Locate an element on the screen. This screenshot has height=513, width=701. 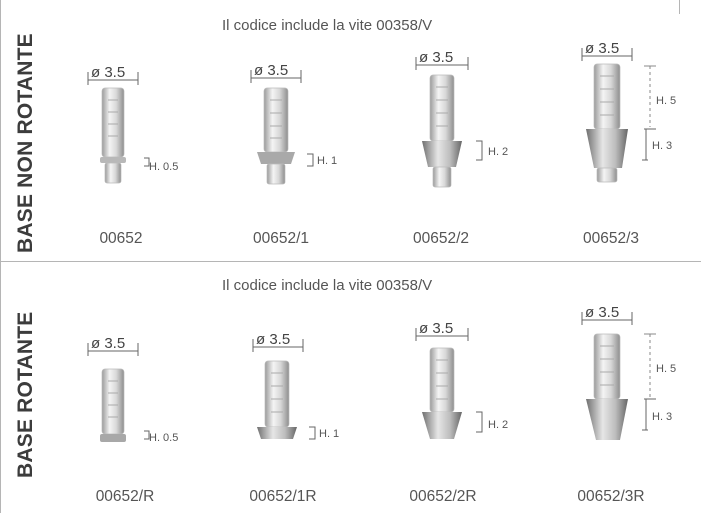
product-code: 00652/3R is located at coordinates (611, 496).